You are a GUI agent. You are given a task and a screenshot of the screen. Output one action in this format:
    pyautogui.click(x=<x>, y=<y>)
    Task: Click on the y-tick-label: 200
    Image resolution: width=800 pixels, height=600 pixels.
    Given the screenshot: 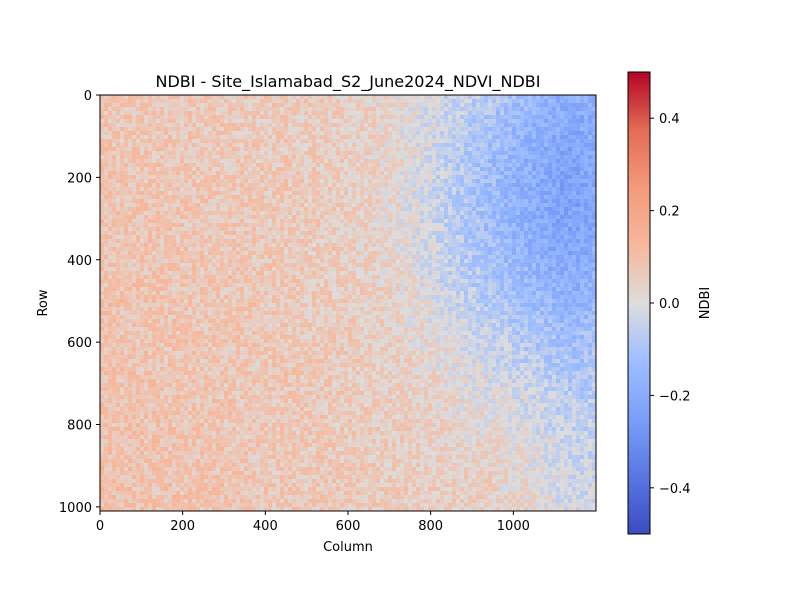 What is the action you would take?
    pyautogui.click(x=79, y=178)
    